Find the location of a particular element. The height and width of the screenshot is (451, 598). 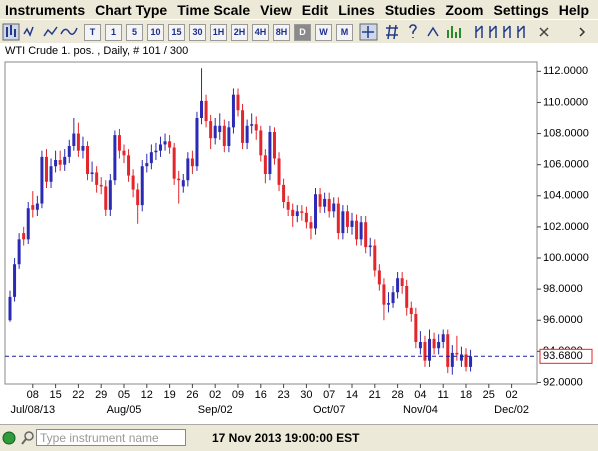

x-tick-label: 29 is located at coordinates (101, 395).